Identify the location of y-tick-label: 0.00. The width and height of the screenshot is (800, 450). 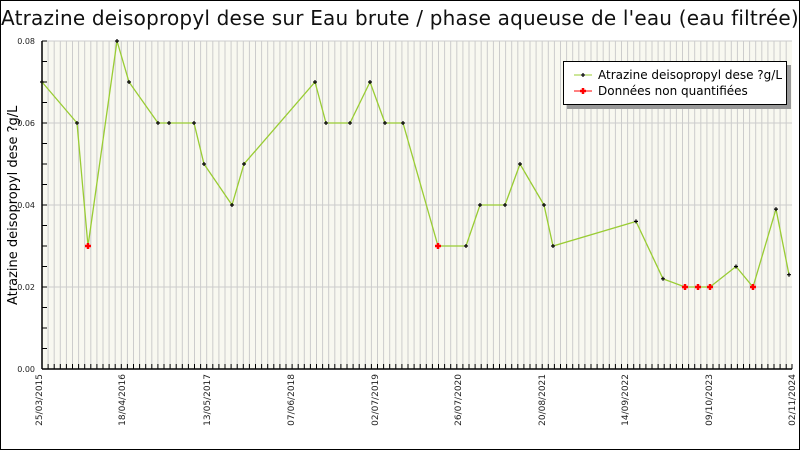
(26, 369).